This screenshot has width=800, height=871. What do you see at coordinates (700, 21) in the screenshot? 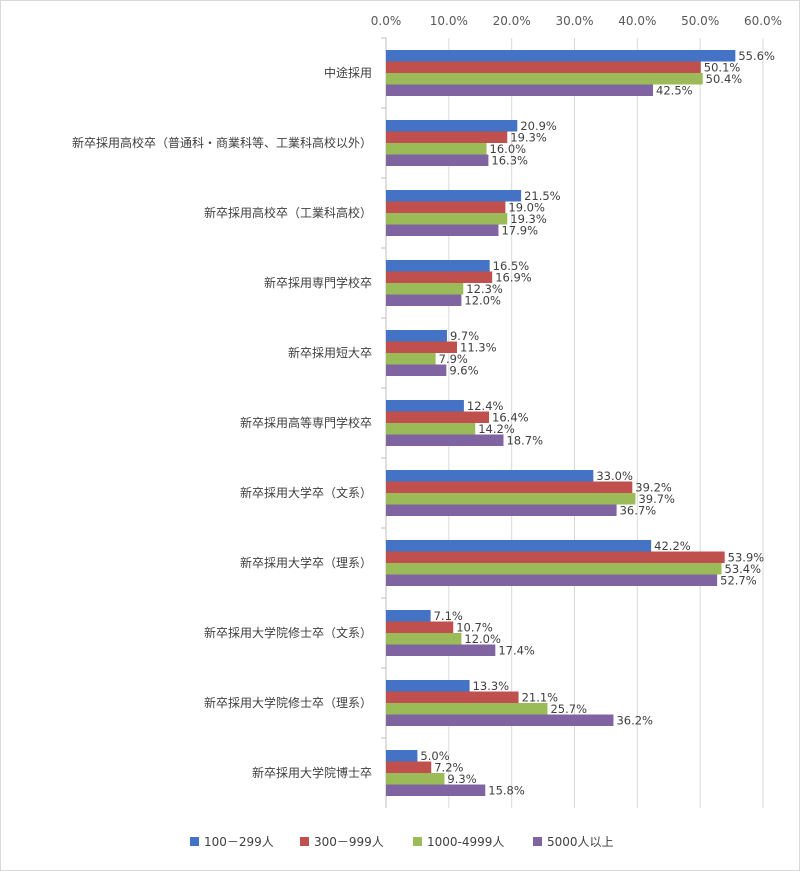
I see `x-tick-label: 50.0%` at bounding box center [700, 21].